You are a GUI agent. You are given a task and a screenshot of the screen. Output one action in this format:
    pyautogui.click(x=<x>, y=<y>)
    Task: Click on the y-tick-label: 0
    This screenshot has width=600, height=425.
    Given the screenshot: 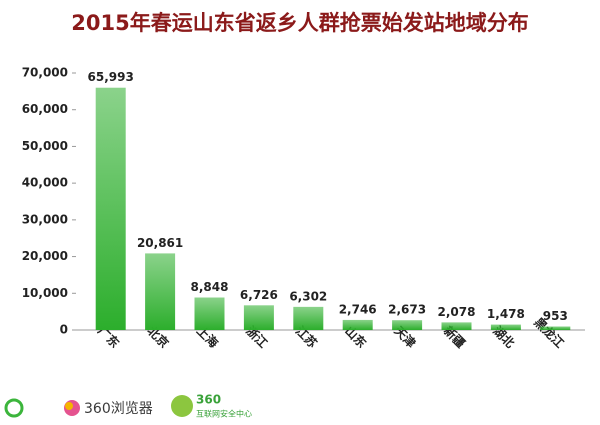 What is the action you would take?
    pyautogui.click(x=64, y=330)
    